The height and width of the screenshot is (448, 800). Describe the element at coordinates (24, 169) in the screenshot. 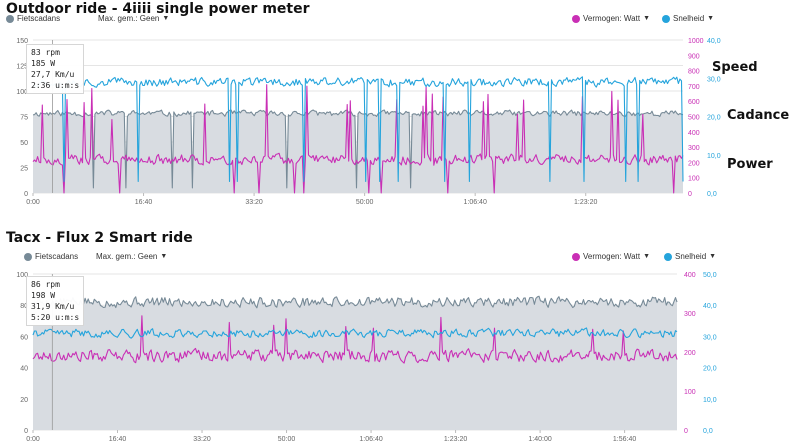

I see `y-tick-label-cadence: 25` at that location.